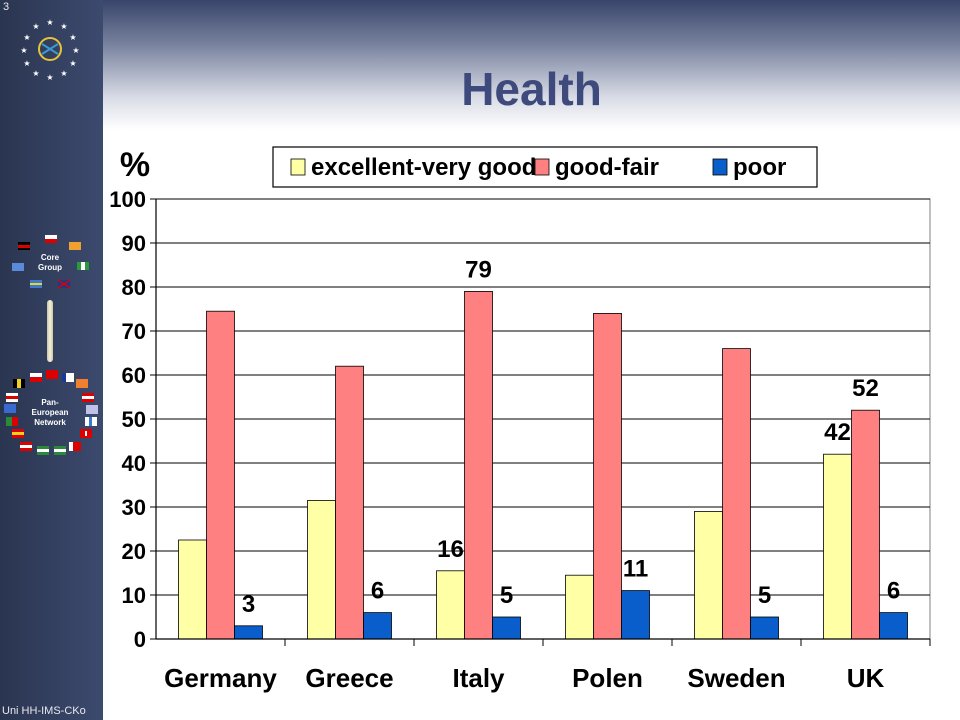 The image size is (960, 720). Describe the element at coordinates (50, 267) in the screenshot. I see `core-group-label-2: Group` at that location.